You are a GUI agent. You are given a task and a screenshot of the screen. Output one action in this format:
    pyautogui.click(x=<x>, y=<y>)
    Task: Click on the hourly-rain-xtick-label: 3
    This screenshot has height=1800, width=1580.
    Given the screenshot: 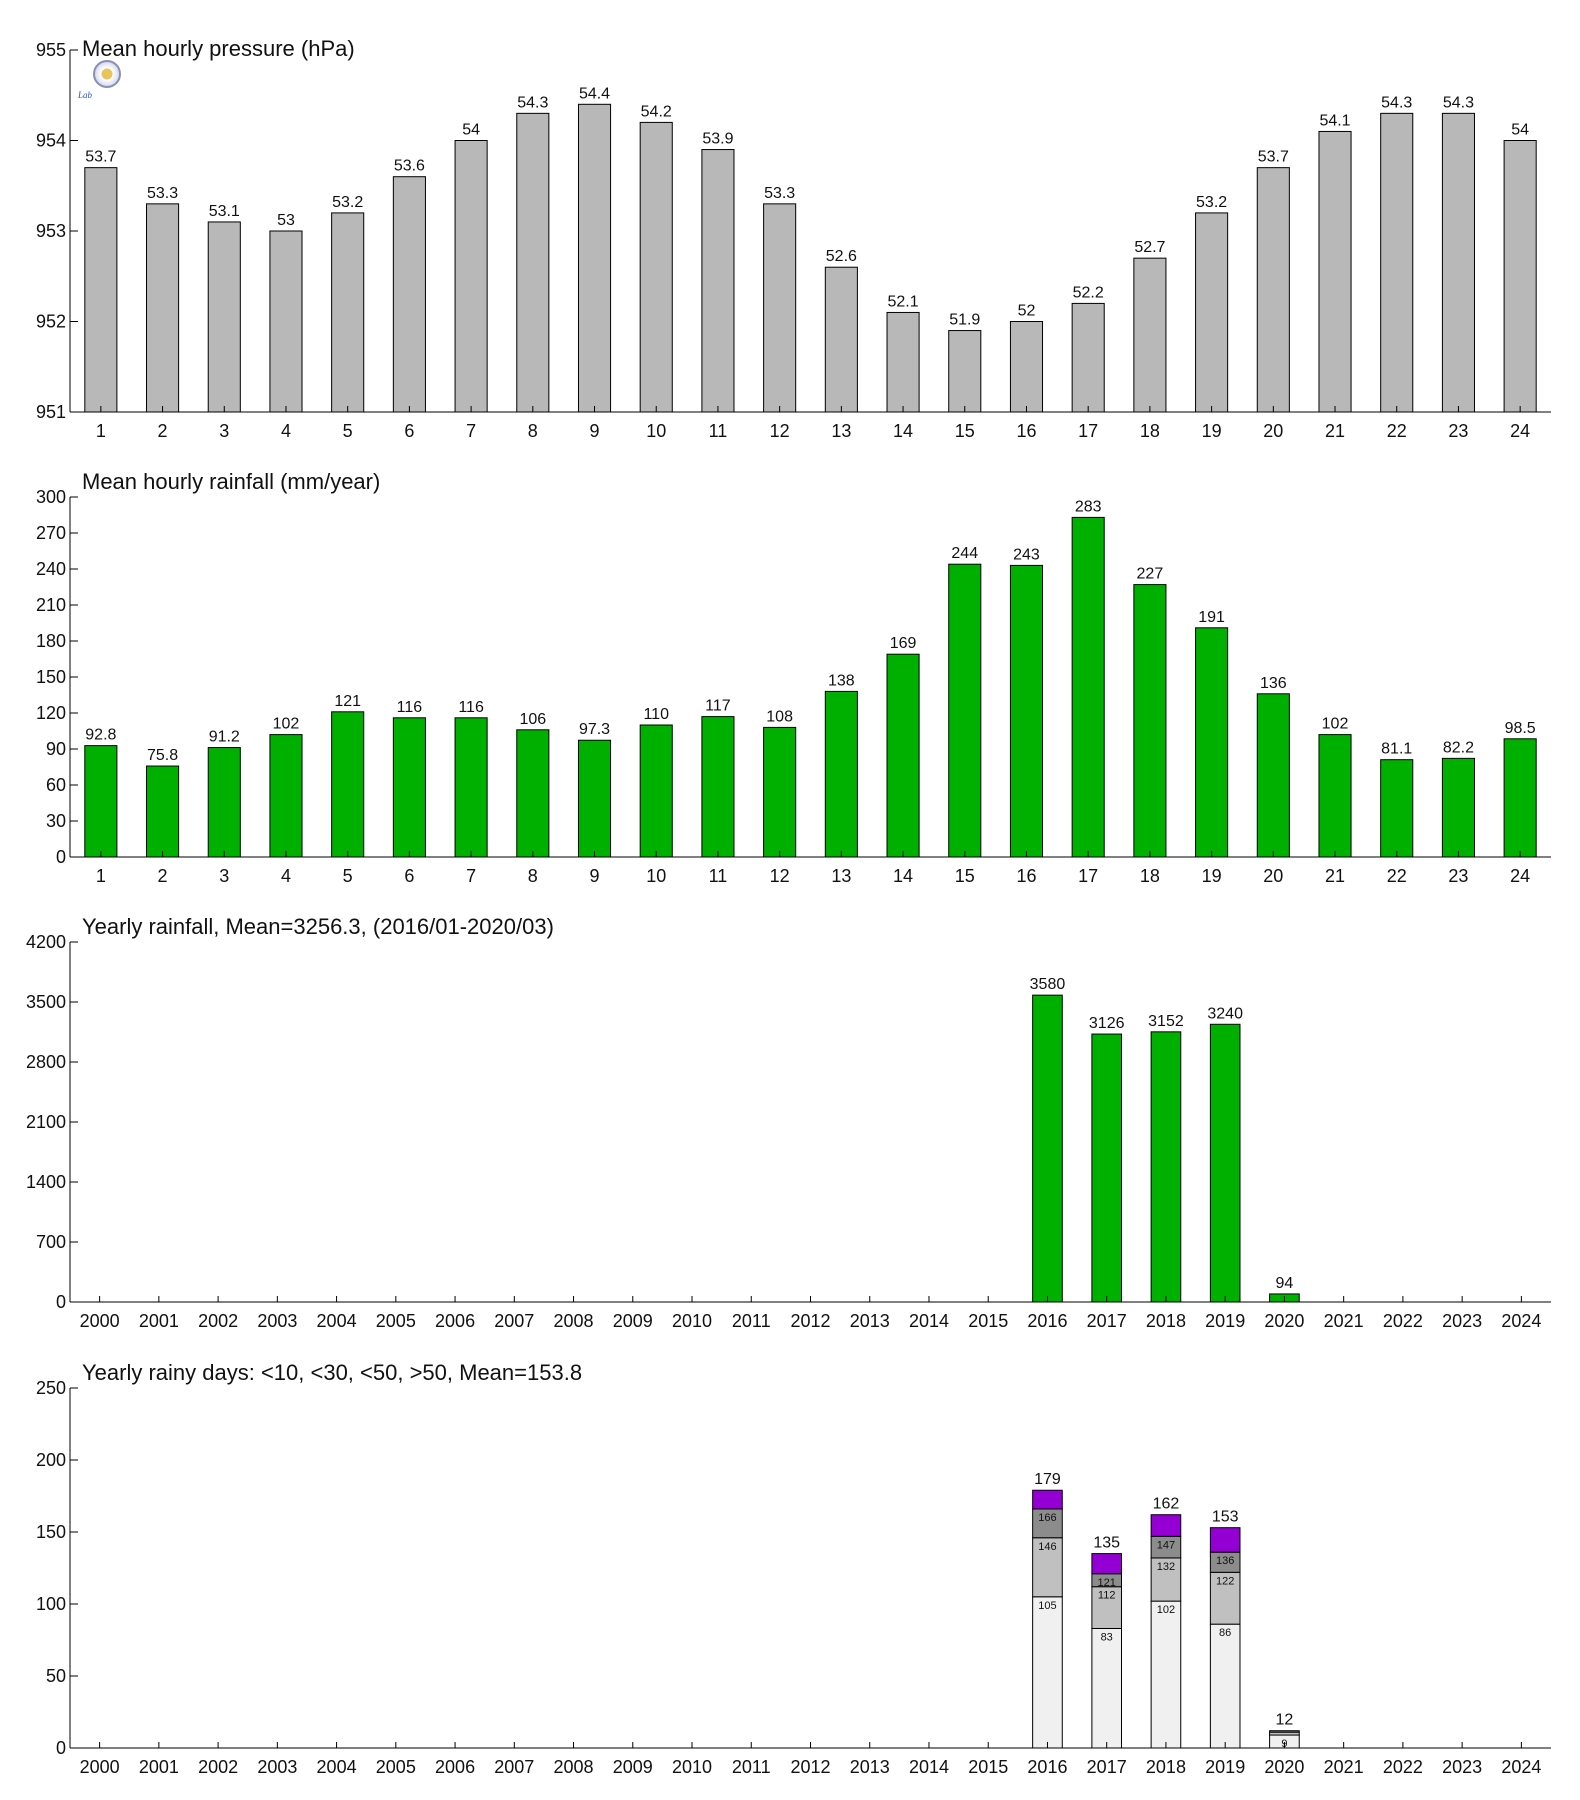 What is the action you would take?
    pyautogui.click(x=224, y=876)
    